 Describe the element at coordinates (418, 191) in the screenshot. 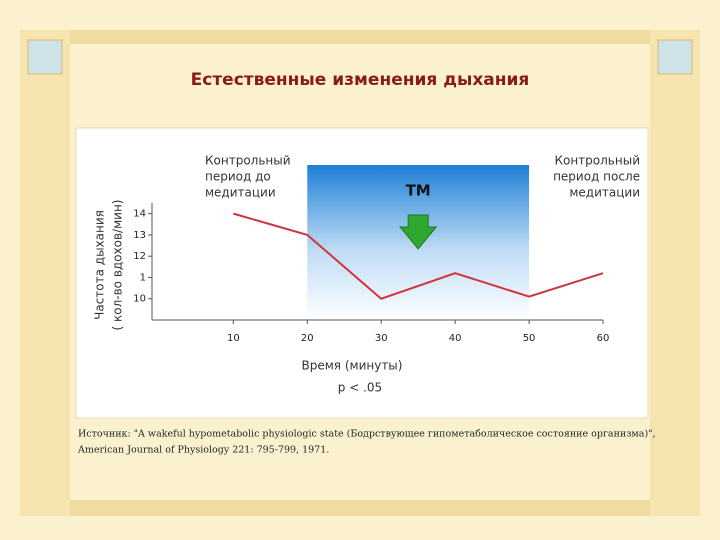

I see `band-label: ТМ` at that location.